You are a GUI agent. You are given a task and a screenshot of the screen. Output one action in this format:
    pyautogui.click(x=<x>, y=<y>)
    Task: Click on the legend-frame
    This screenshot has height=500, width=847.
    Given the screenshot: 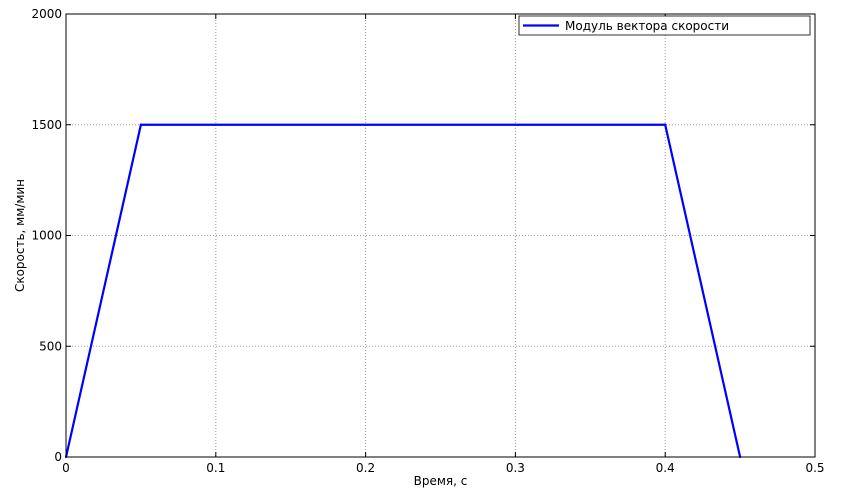 What is the action you would take?
    pyautogui.click(x=664, y=25)
    